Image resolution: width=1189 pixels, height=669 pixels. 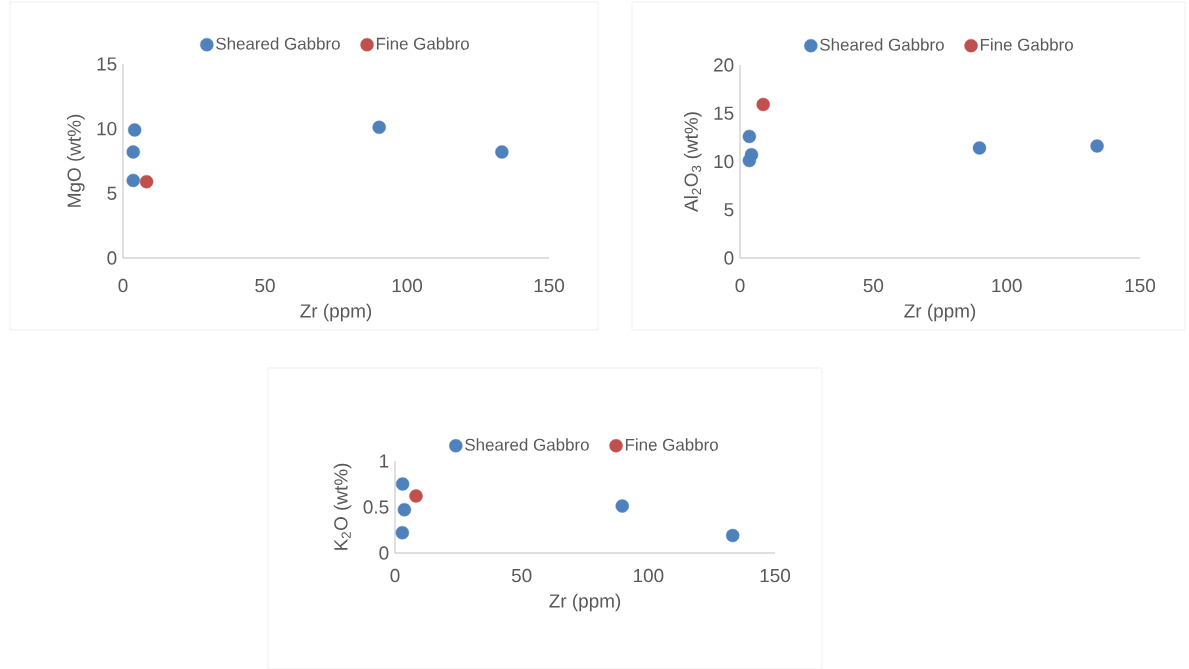 I want to click on y-tick-label: 20, so click(x=724, y=65).